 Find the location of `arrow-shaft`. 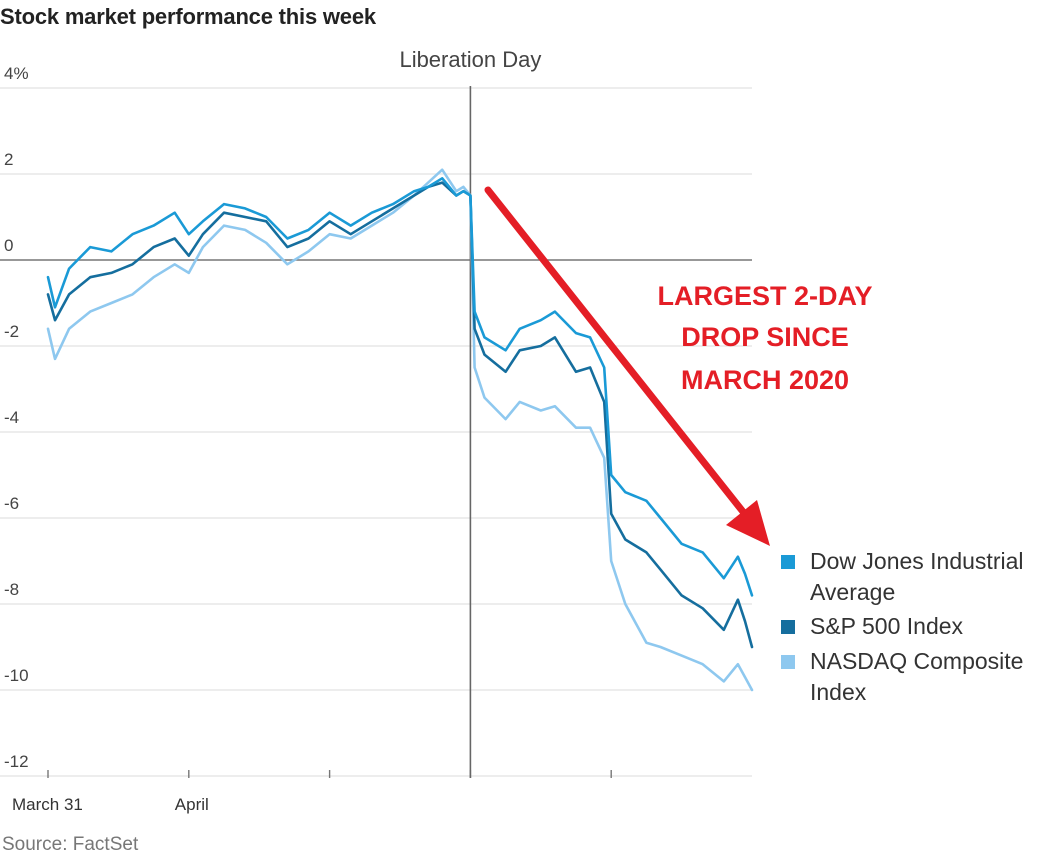

arrow-shaft is located at coordinates (616, 351).